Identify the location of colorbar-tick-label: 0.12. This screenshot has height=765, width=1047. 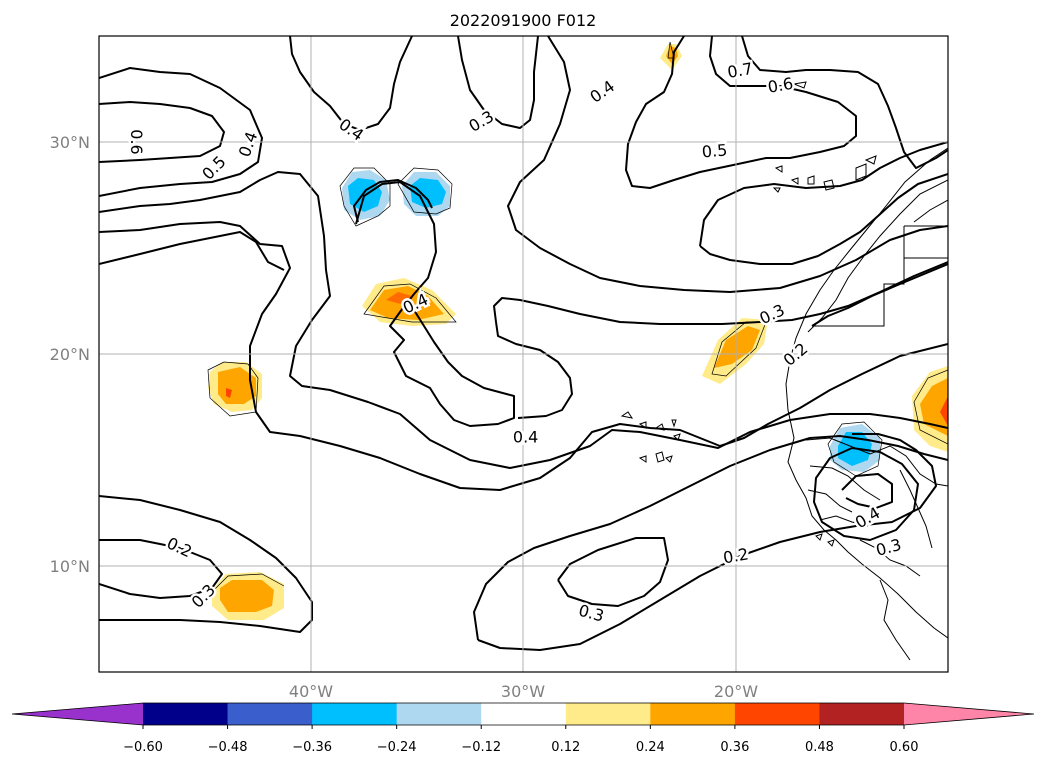
(565, 747).